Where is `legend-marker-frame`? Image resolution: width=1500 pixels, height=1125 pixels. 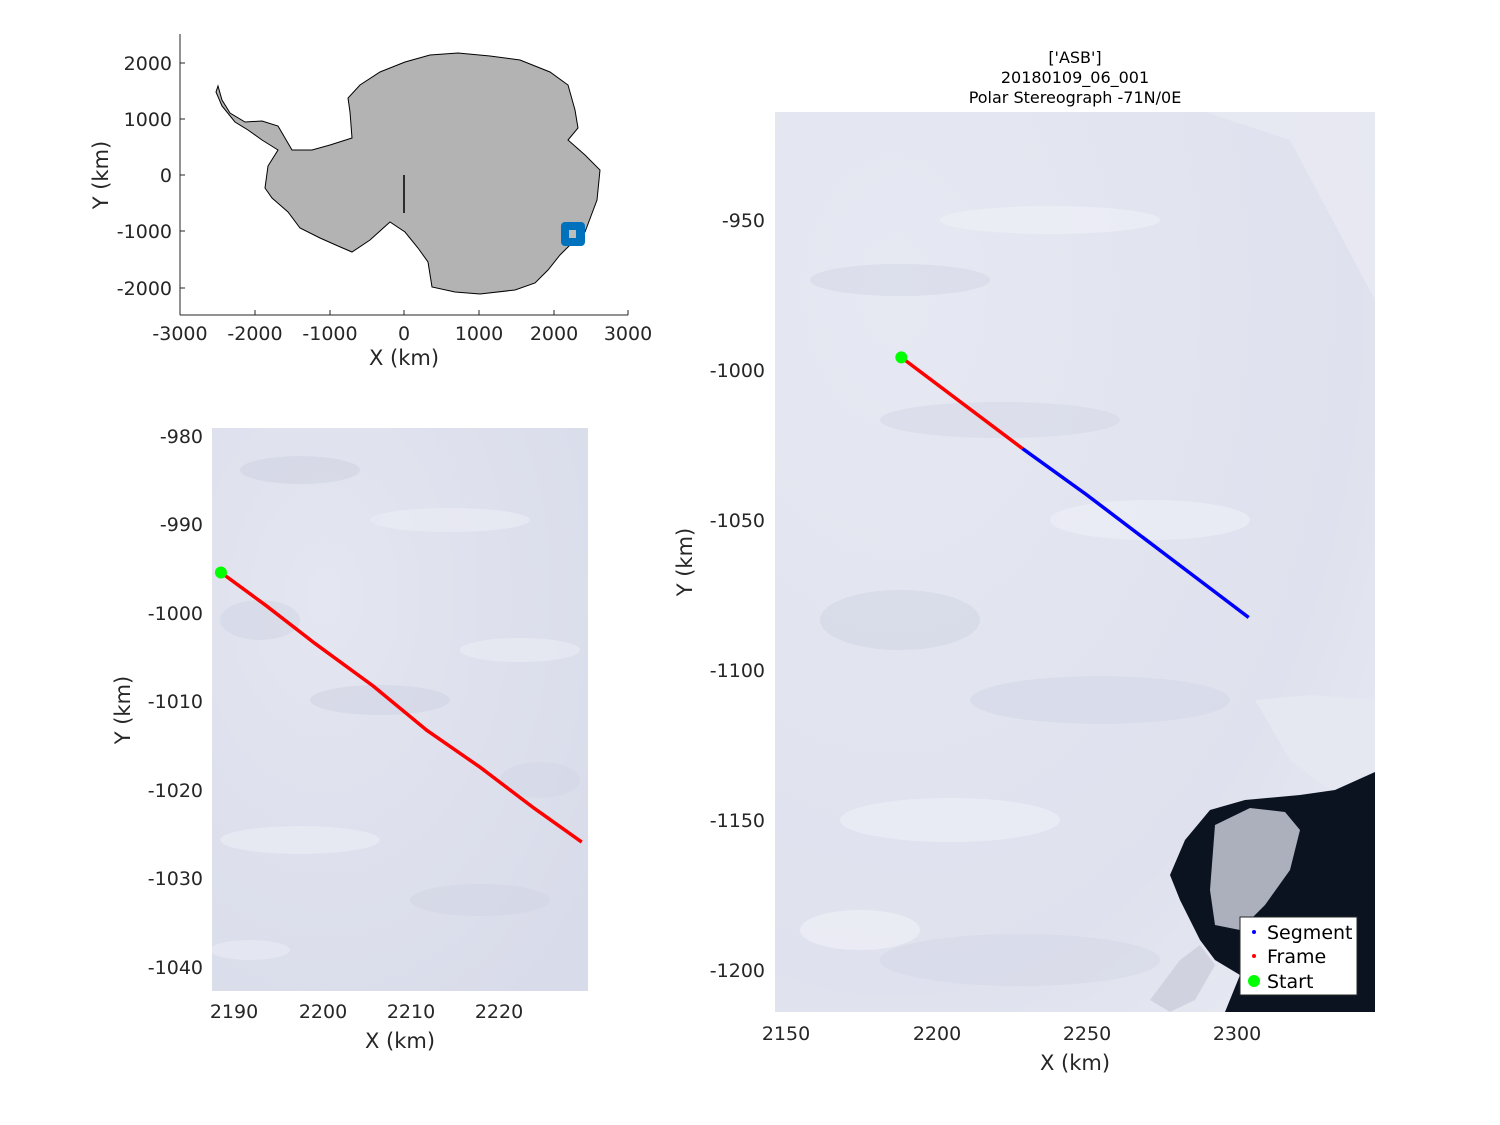 legend-marker-frame is located at coordinates (1254, 956).